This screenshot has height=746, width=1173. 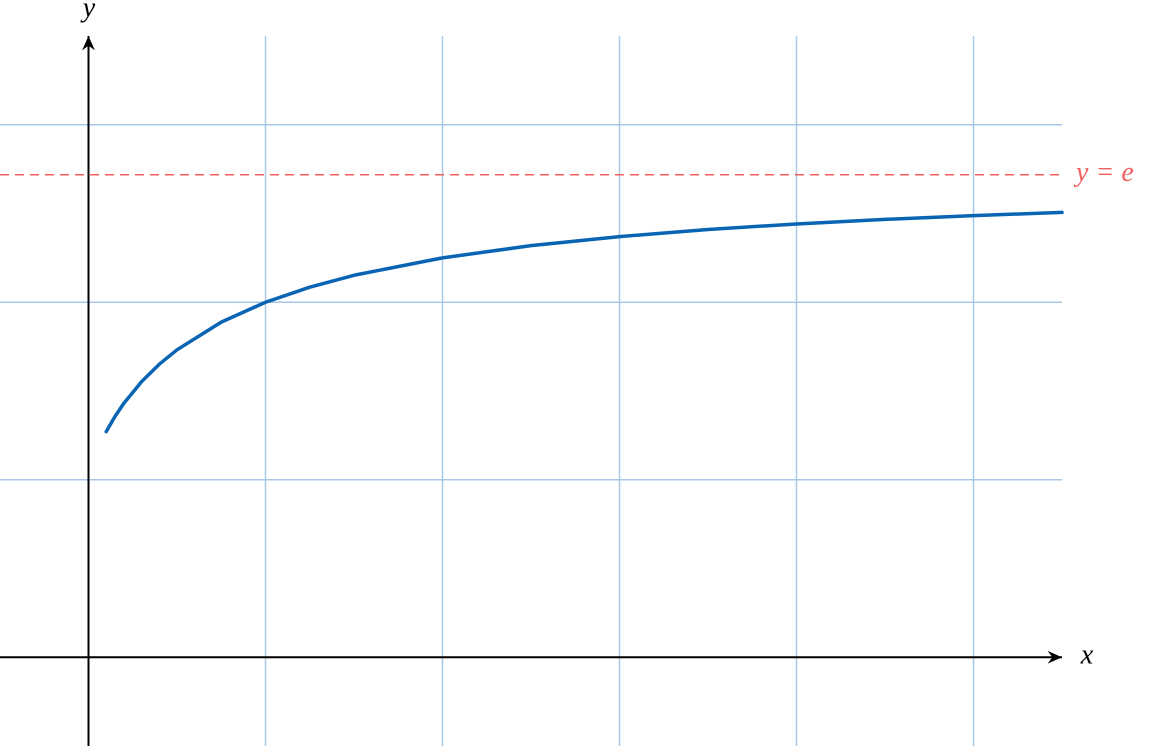 What do you see at coordinates (1087, 654) in the screenshot?
I see `x-axis-label: x` at bounding box center [1087, 654].